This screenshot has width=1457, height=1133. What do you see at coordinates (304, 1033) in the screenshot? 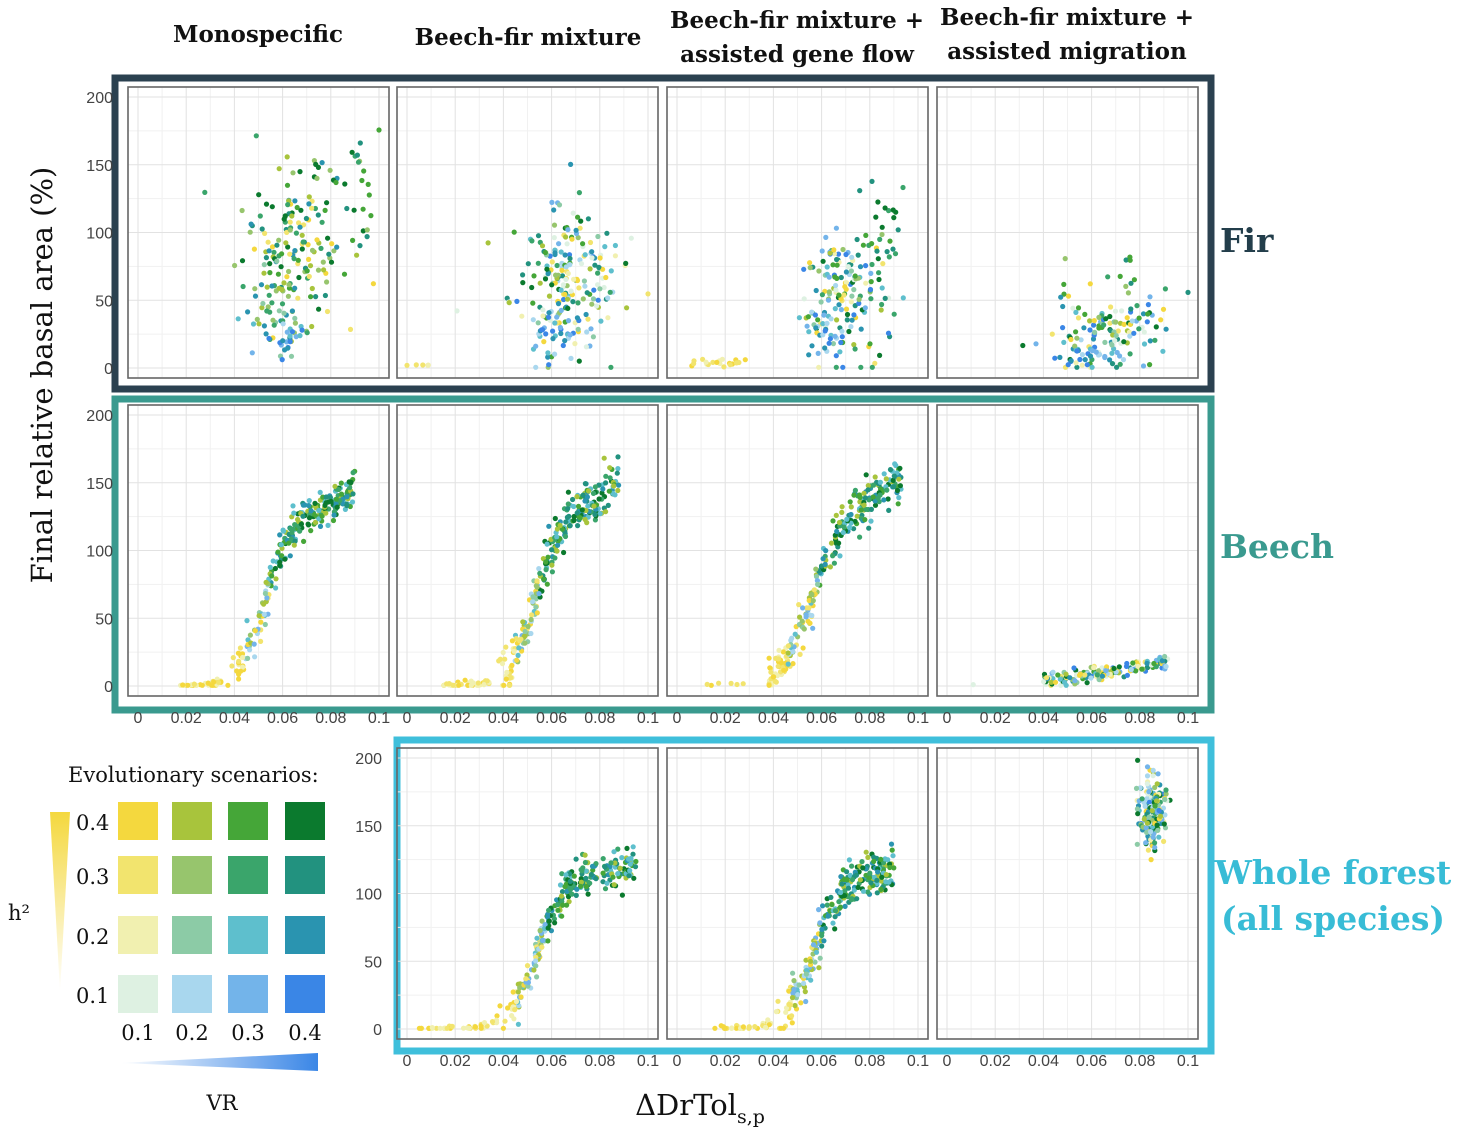
I see `vr-level-label: 0.4` at bounding box center [304, 1033].